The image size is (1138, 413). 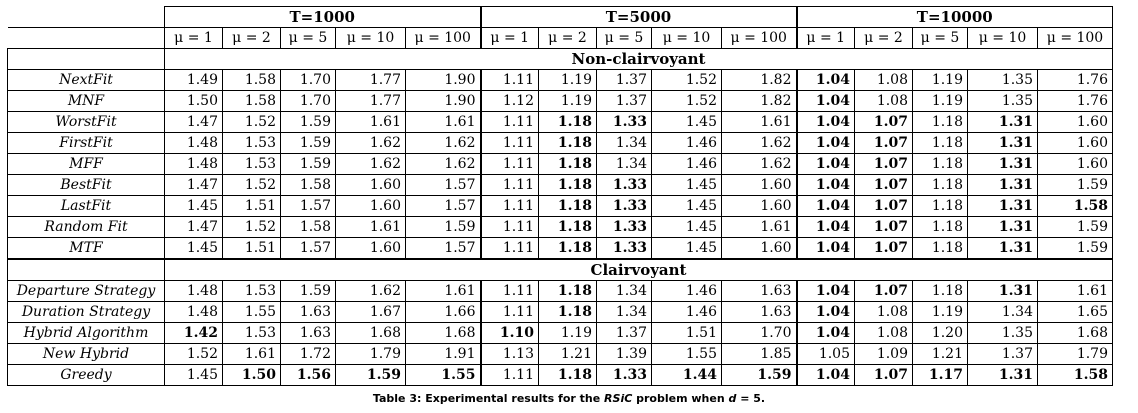 I want to click on caption-variable: d, so click(x=732, y=398).